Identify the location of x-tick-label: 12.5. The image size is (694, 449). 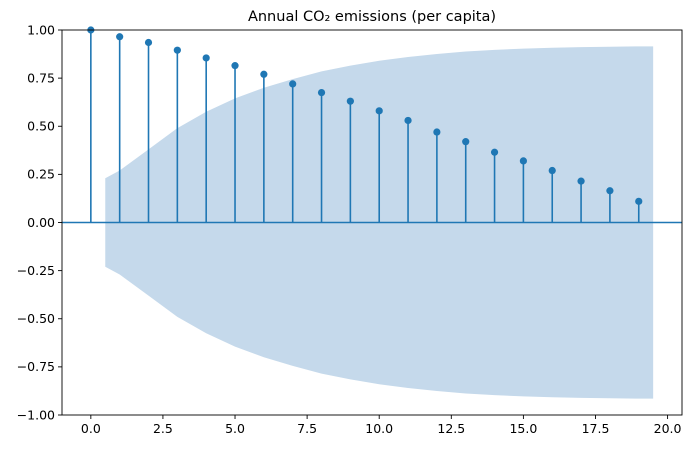
(451, 428).